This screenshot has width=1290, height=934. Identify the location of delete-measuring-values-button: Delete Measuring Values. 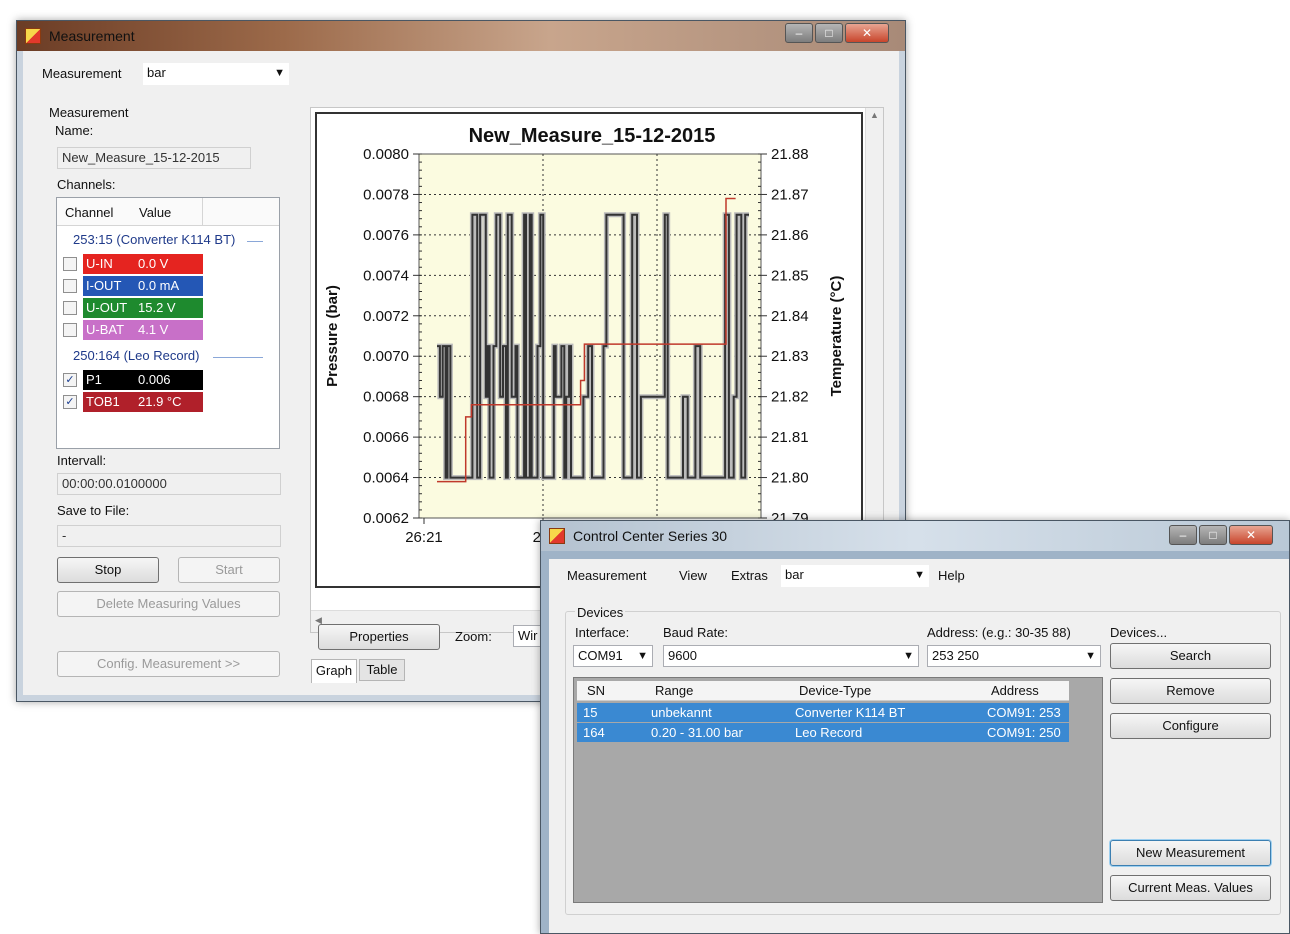
(168, 604).